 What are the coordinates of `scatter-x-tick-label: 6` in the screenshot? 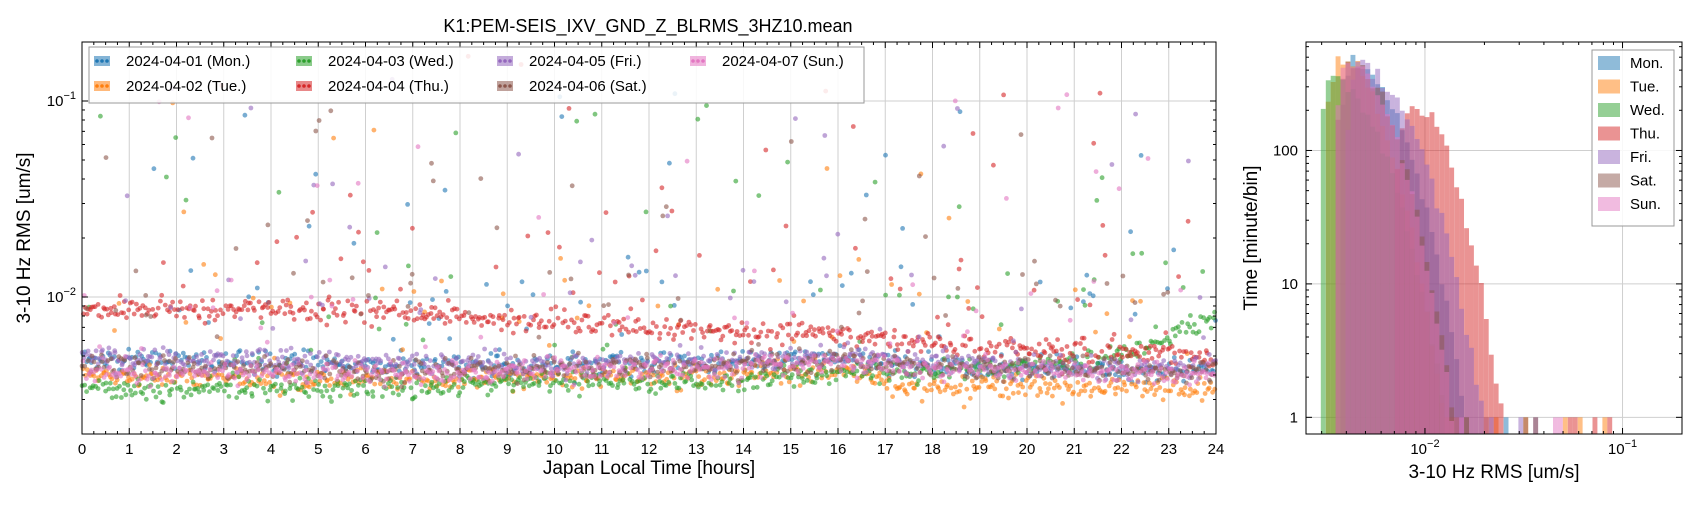 It's located at (365, 449).